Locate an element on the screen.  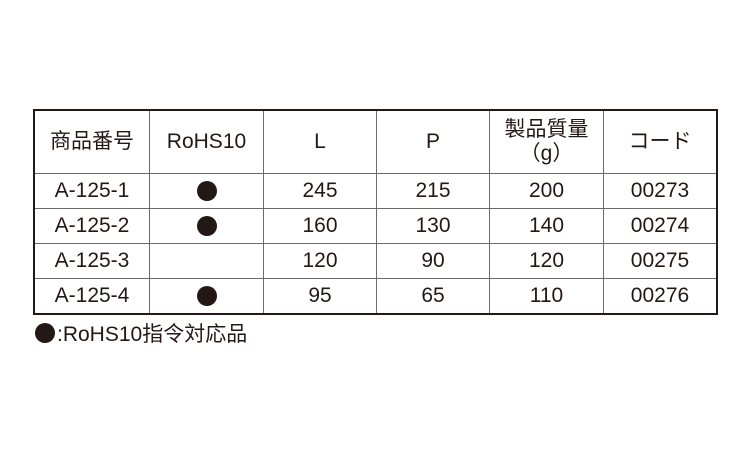
table-row: A-125-3 120 90 120 00275 is located at coordinates (375, 261).